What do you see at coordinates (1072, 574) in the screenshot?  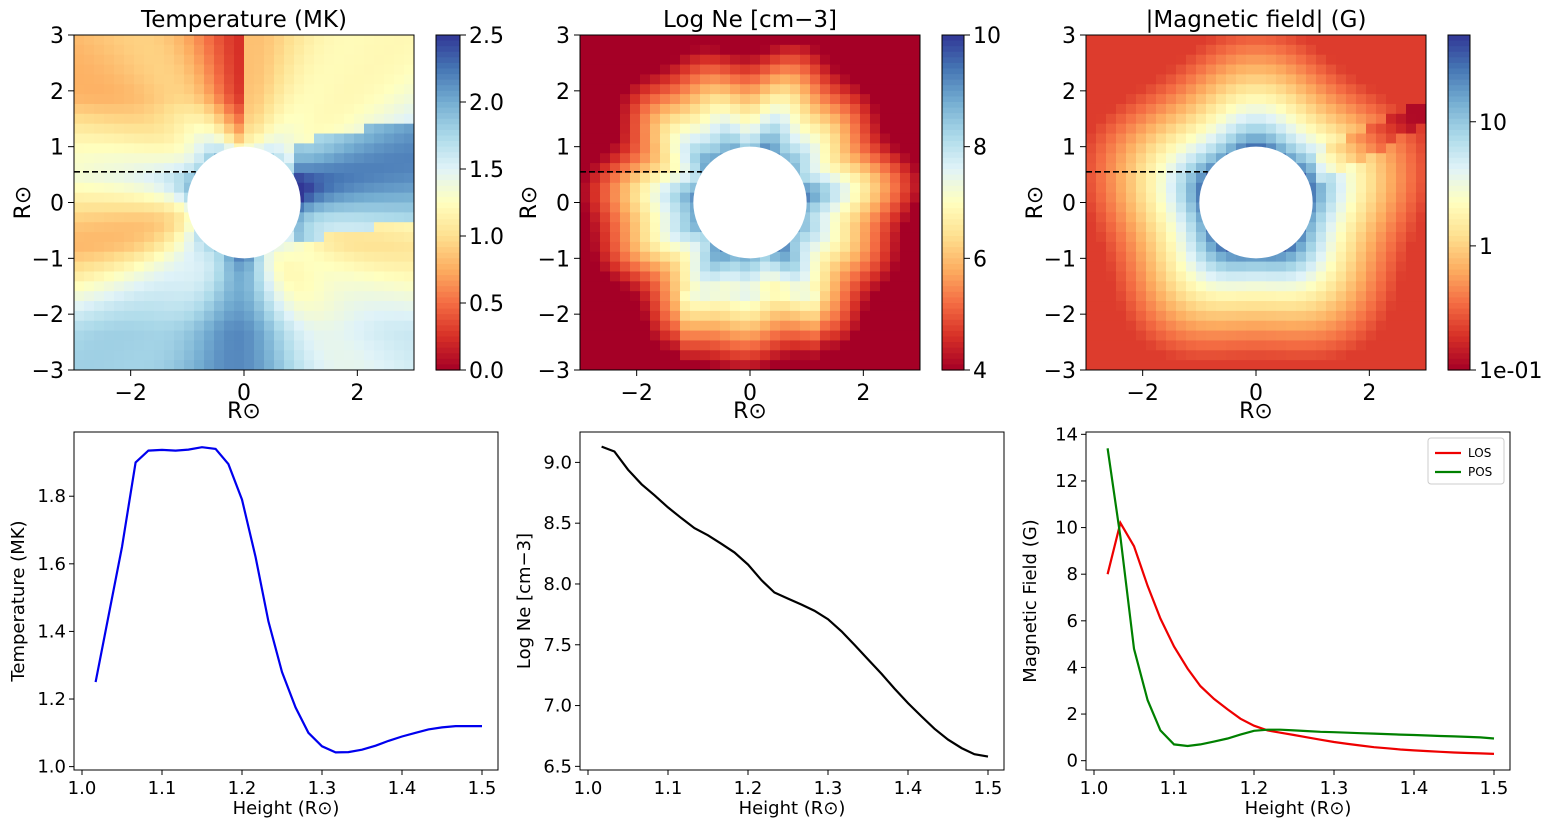 I see `y-tick-label: 8` at bounding box center [1072, 574].